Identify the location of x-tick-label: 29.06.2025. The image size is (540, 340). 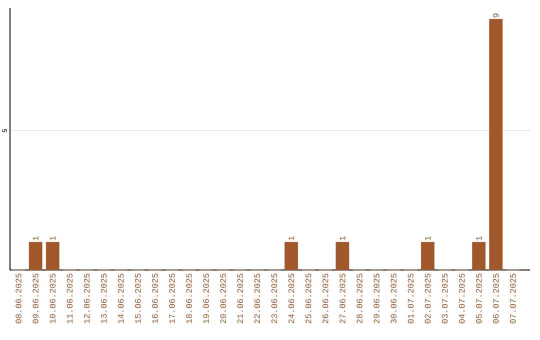
(377, 299).